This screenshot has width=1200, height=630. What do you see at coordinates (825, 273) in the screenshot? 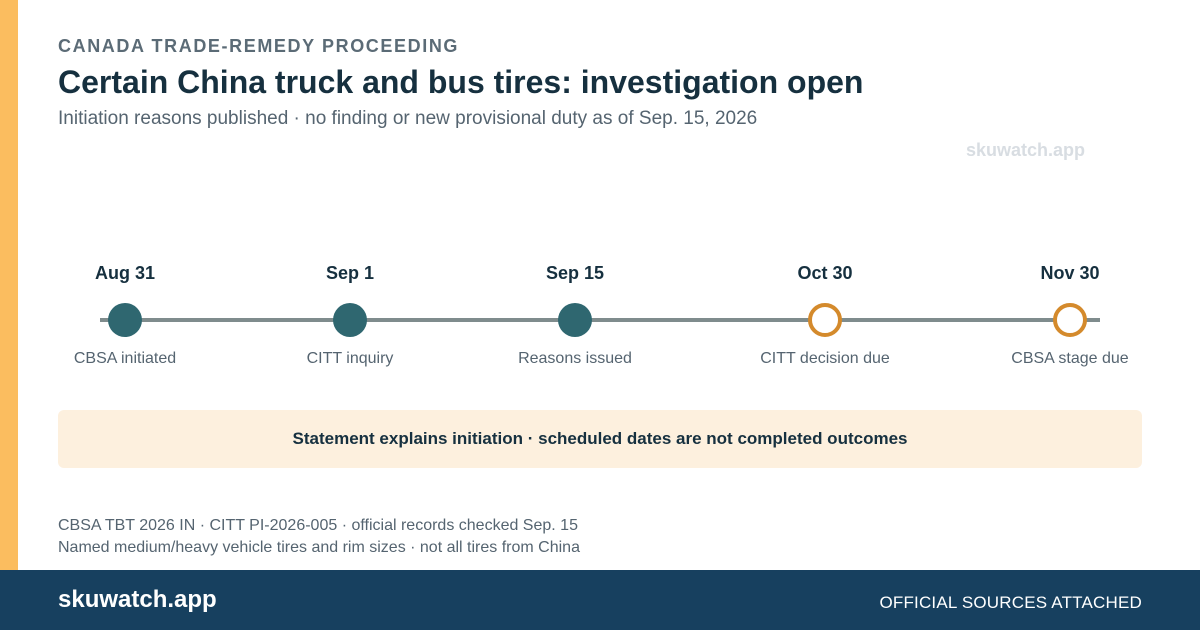
I see `milestone-date: Oct 30` at bounding box center [825, 273].